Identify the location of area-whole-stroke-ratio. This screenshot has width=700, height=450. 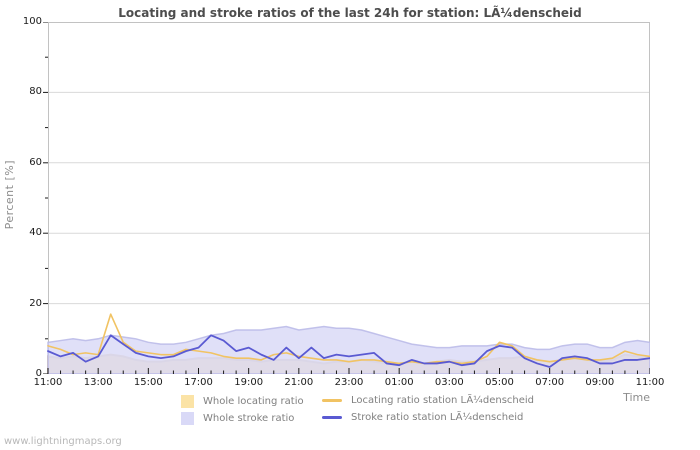
(348, 349).